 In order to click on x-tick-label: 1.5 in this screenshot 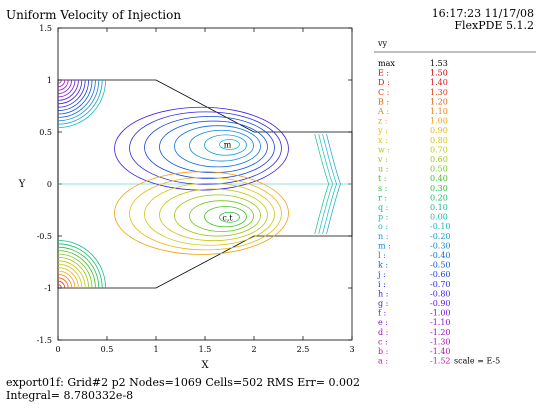, I will do `click(205, 349)`.